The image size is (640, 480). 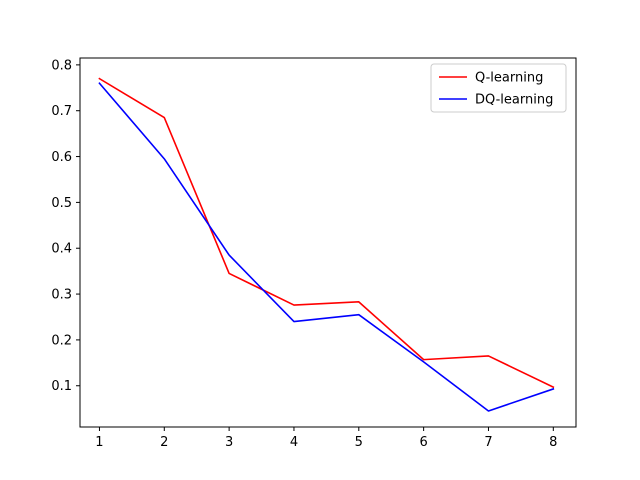 What do you see at coordinates (488, 442) in the screenshot?
I see `x-tick-label: 7` at bounding box center [488, 442].